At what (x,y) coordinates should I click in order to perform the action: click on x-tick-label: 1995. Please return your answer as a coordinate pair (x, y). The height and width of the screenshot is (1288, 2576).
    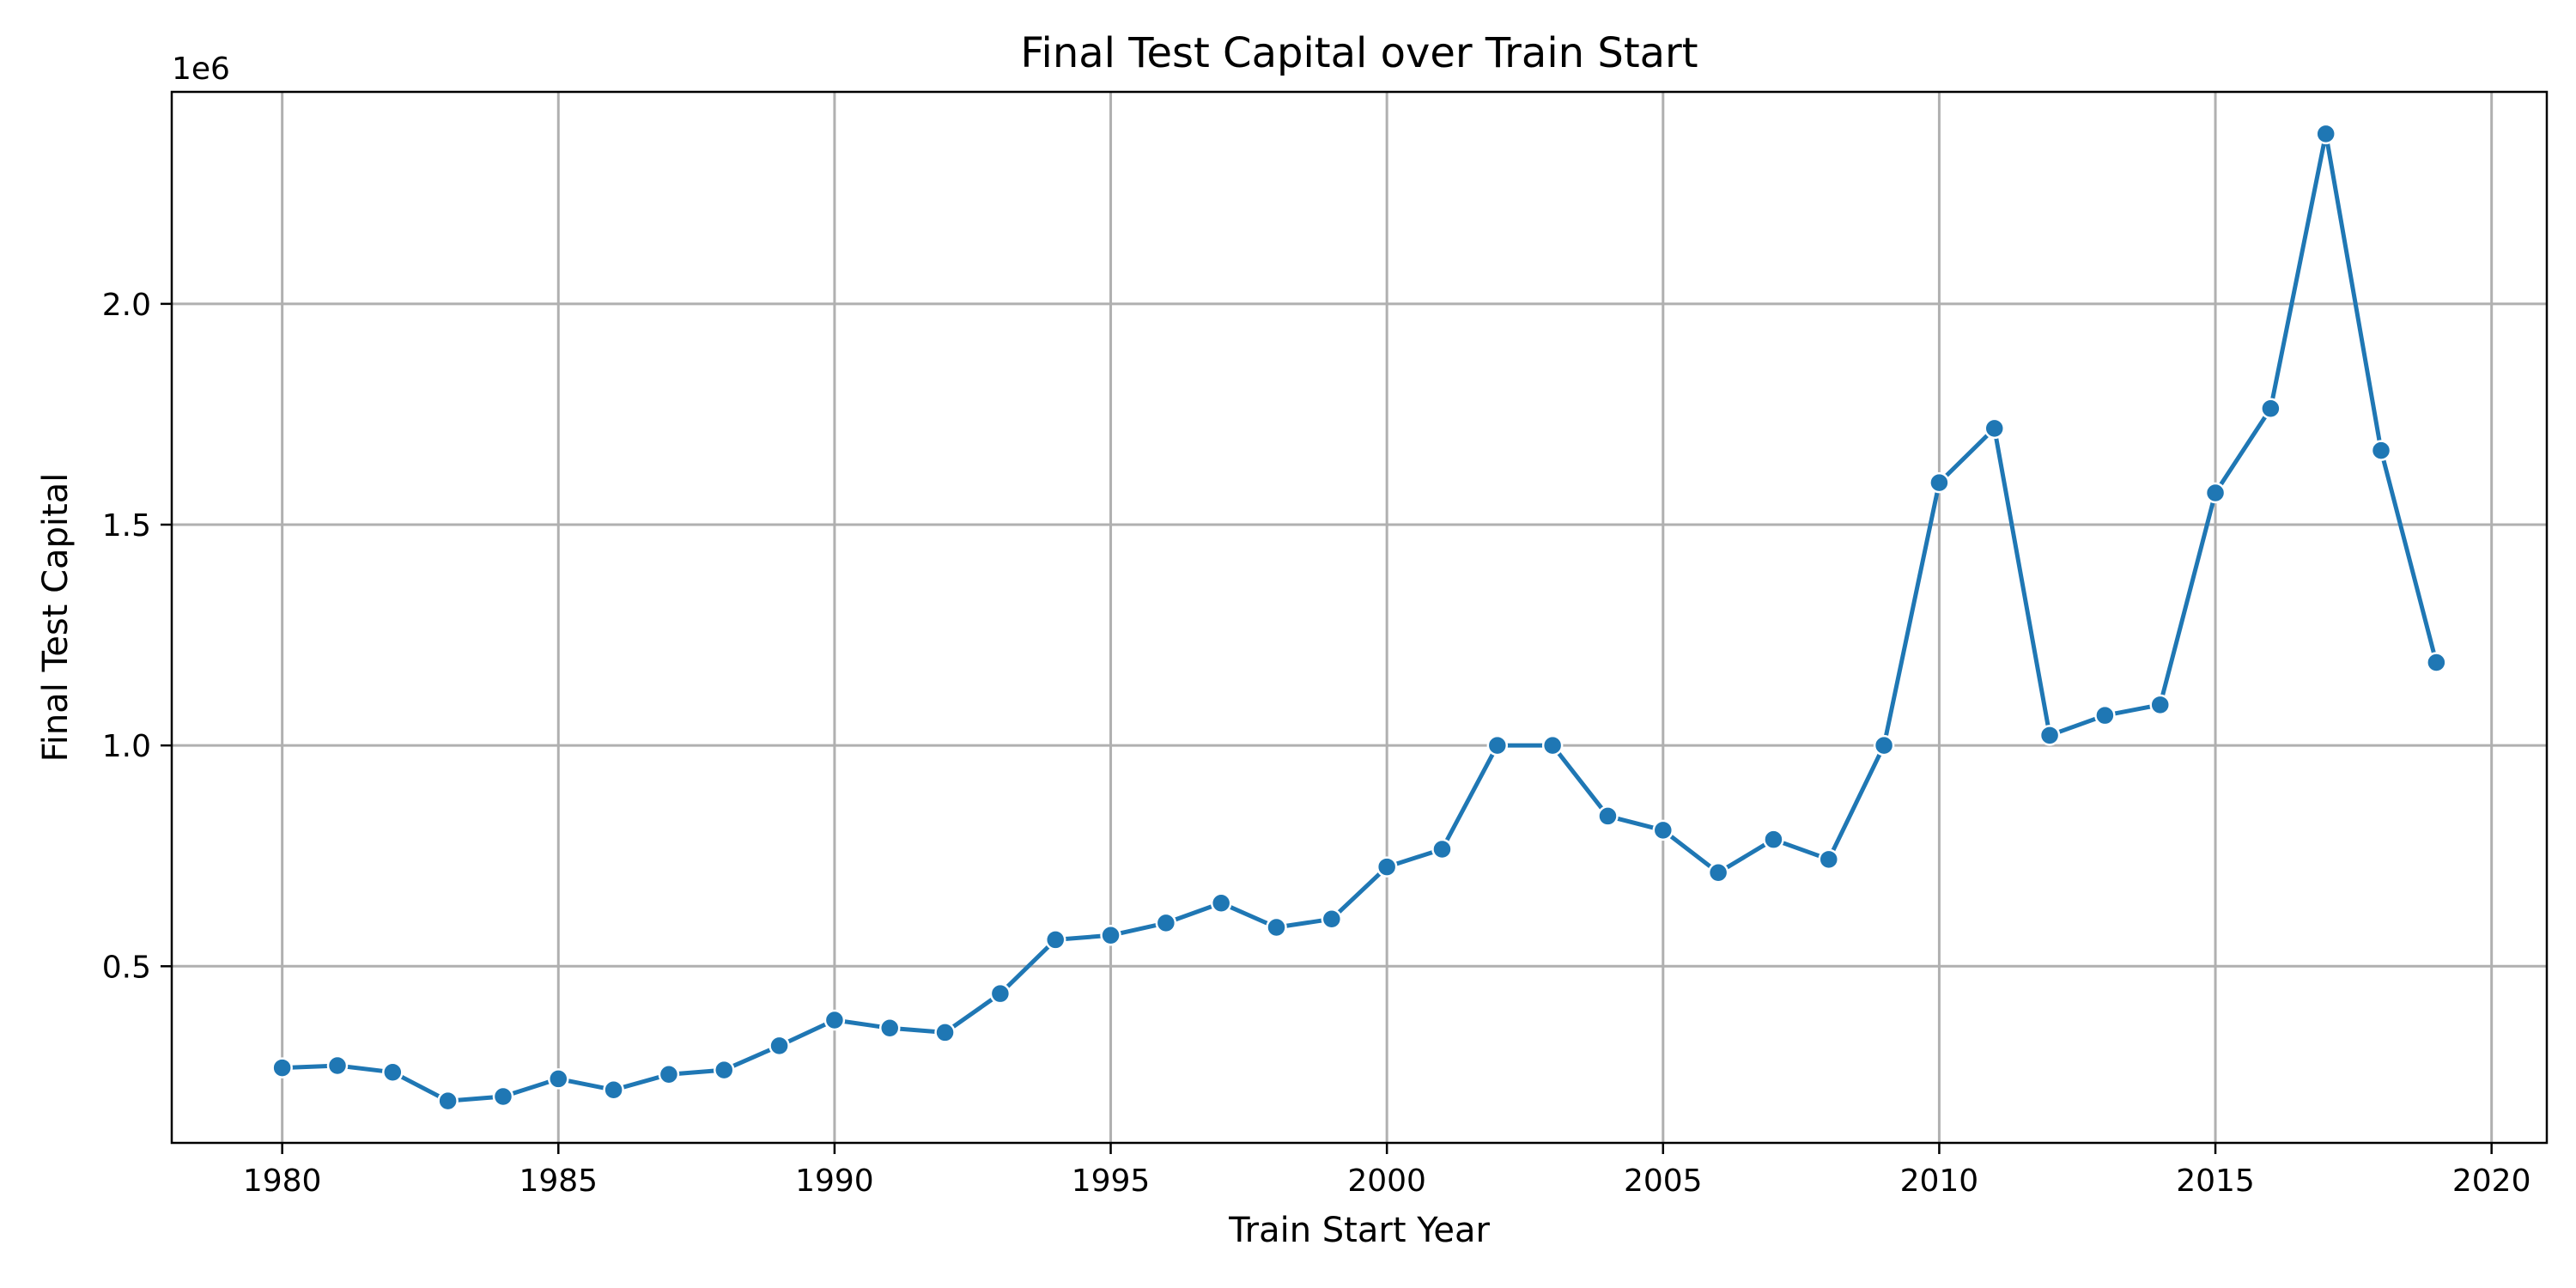
    Looking at the image, I should click on (1111, 1181).